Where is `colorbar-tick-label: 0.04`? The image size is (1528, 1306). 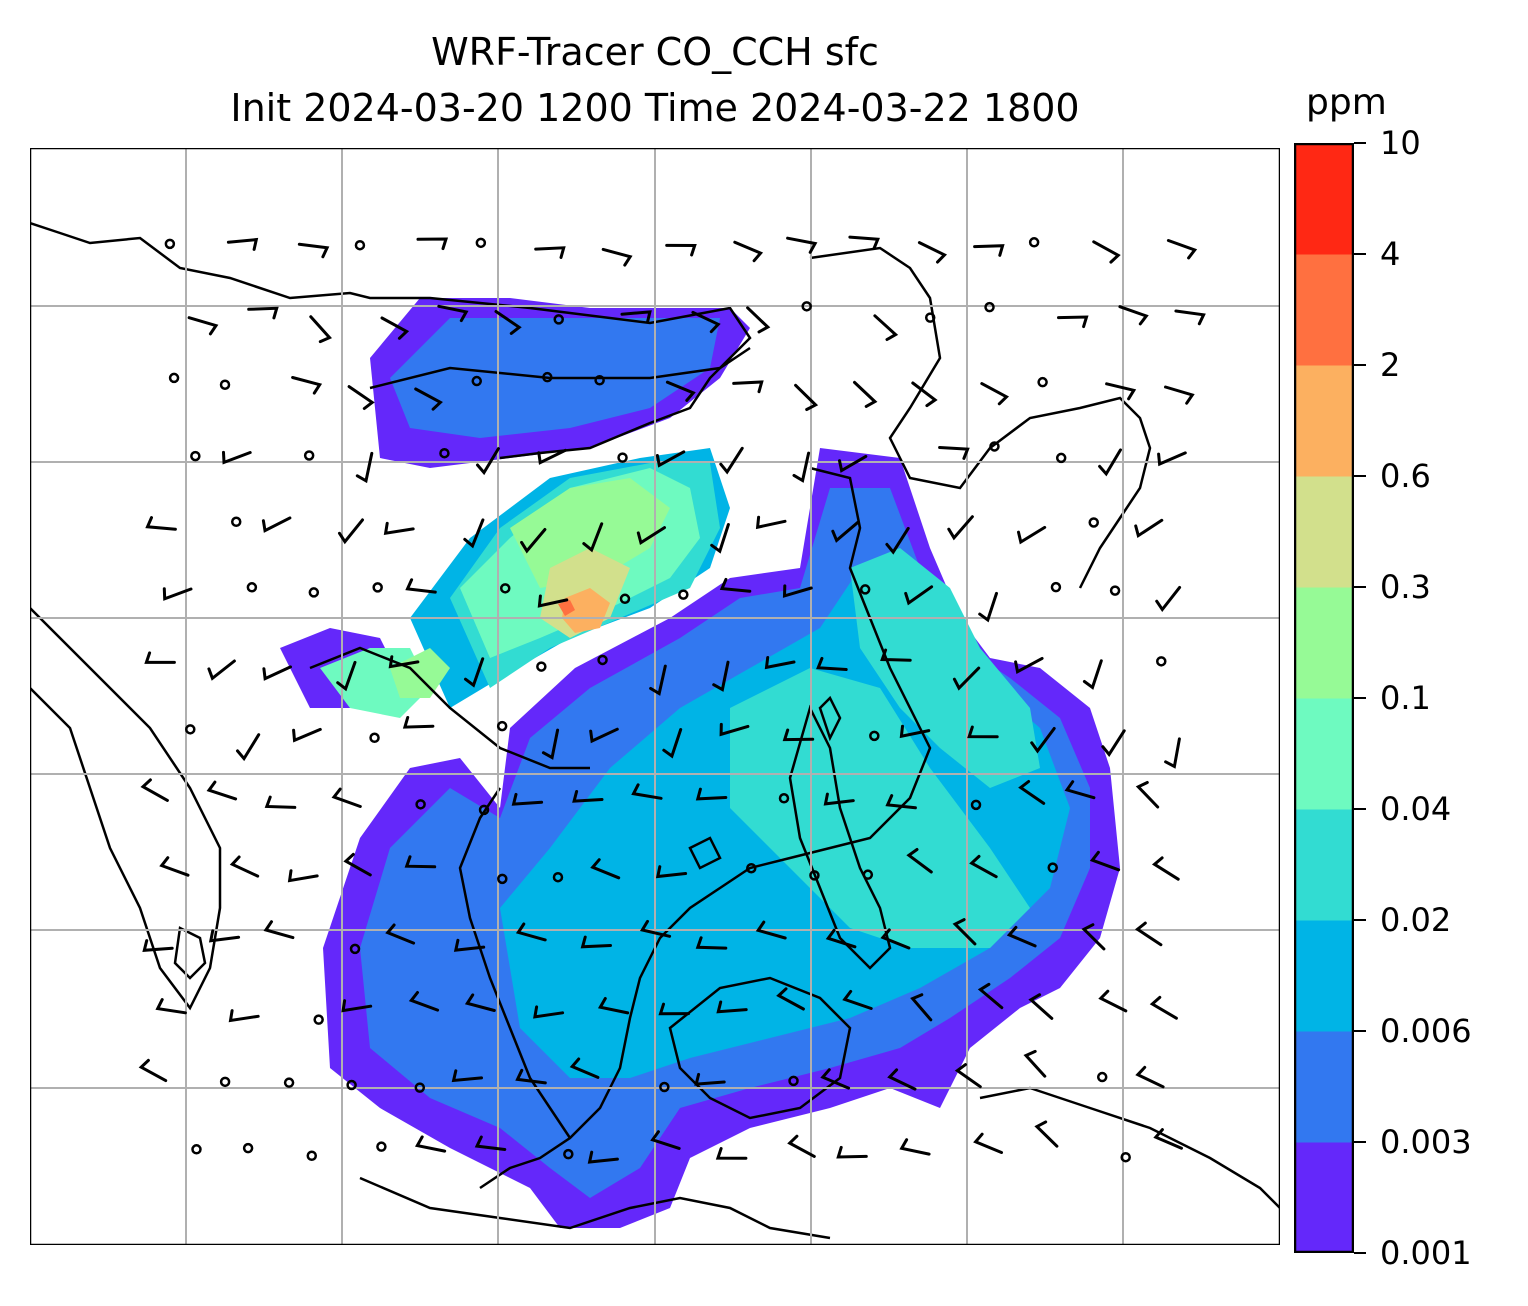 colorbar-tick-label: 0.04 is located at coordinates (1416, 809).